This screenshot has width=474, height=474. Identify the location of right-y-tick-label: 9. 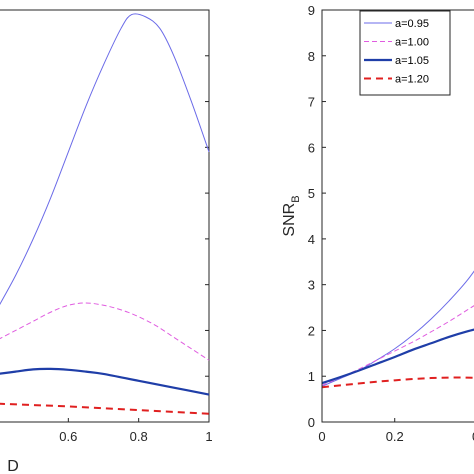
(311, 10).